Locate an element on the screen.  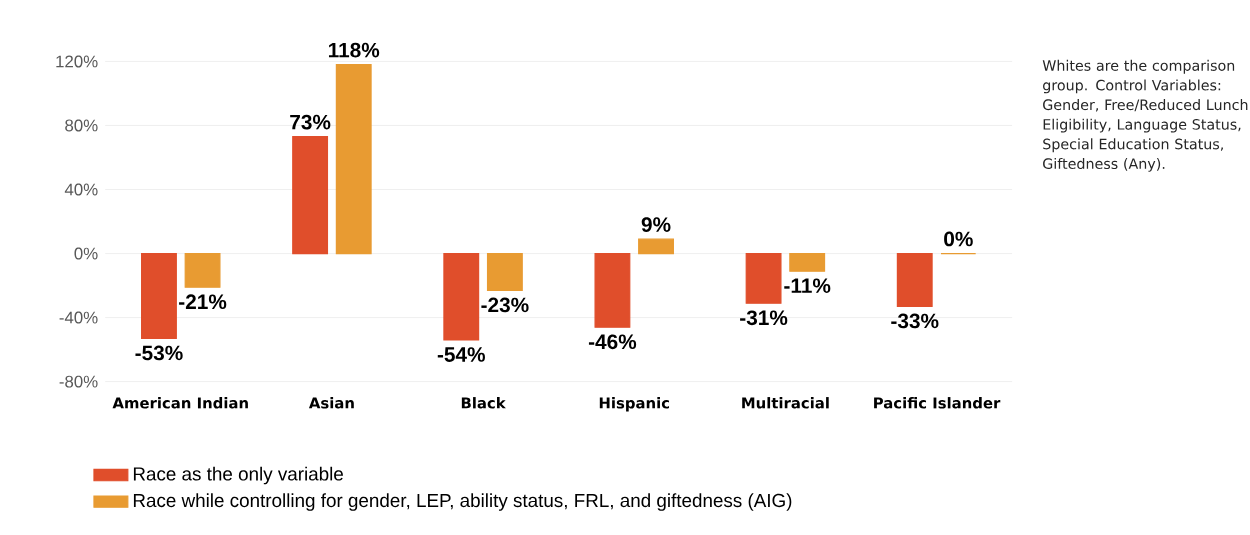
x-tick-label: Hispanic is located at coordinates (634, 404).